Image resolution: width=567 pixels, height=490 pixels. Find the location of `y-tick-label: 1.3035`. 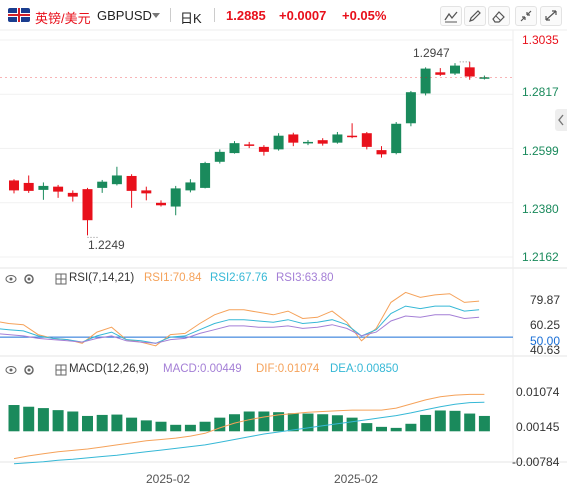

y-tick-label: 1.3035 is located at coordinates (540, 40).